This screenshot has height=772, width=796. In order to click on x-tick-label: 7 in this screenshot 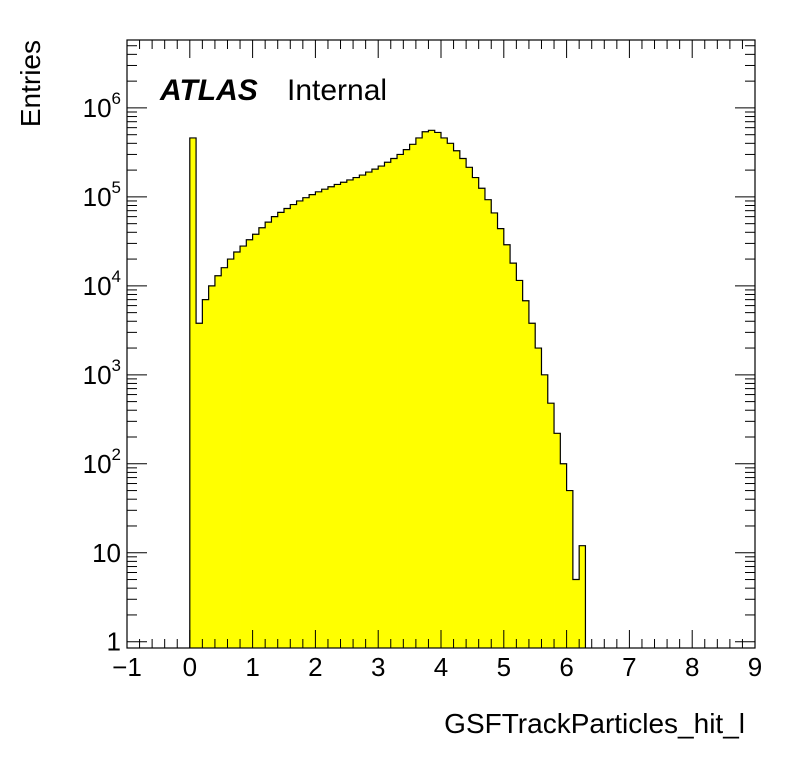, I will do `click(629, 667)`.